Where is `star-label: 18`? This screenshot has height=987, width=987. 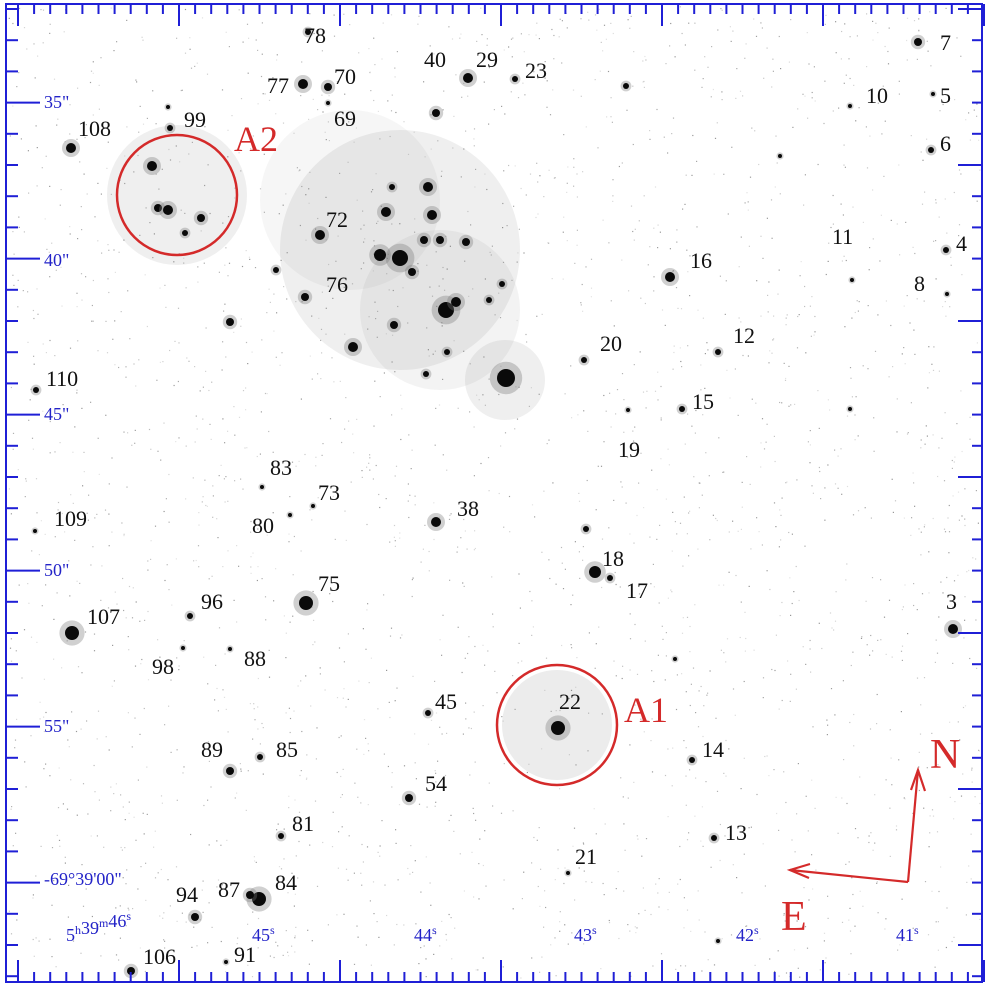 star-label: 18 is located at coordinates (613, 558).